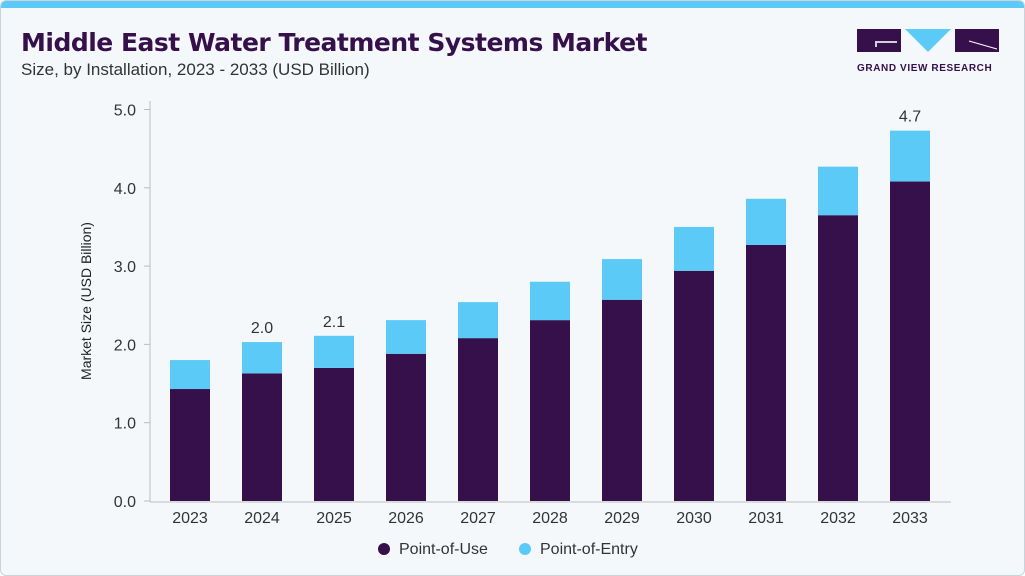  Describe the element at coordinates (550, 410) in the screenshot. I see `bar-point-of-use-2028` at that location.